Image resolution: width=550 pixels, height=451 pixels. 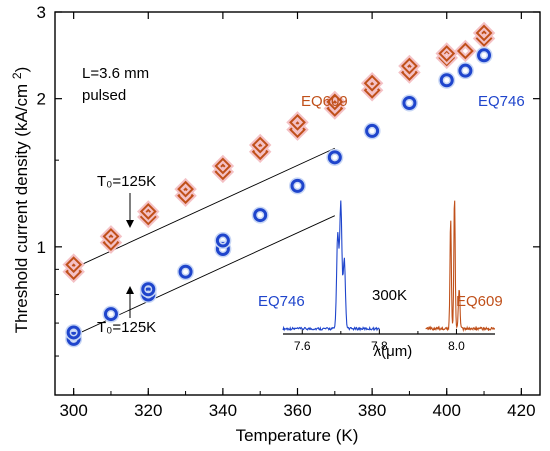 What do you see at coordinates (104, 95) in the screenshot?
I see `operation-mode-label: pulsed` at bounding box center [104, 95].